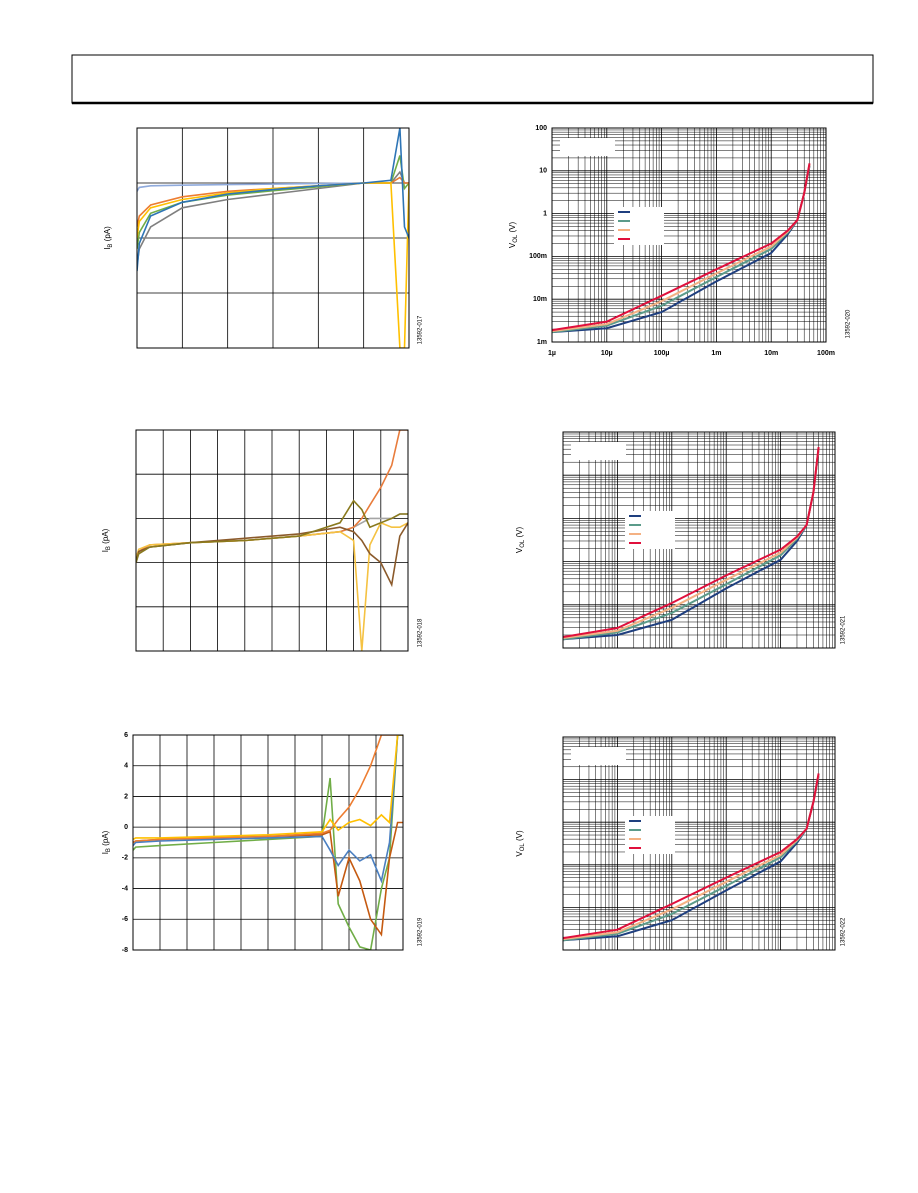 This screenshot has width=918, height=1193. Describe the element at coordinates (126, 796) in the screenshot. I see `y-tick-label: 2` at that location.